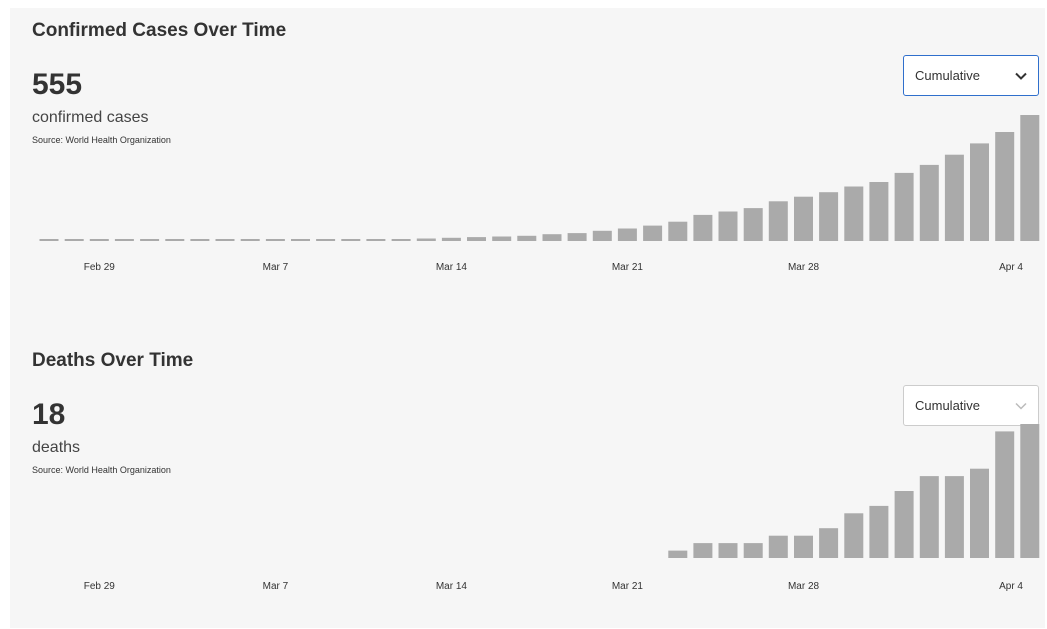 This screenshot has width=1047, height=629. I want to click on deaths-total: 18, so click(49, 414).